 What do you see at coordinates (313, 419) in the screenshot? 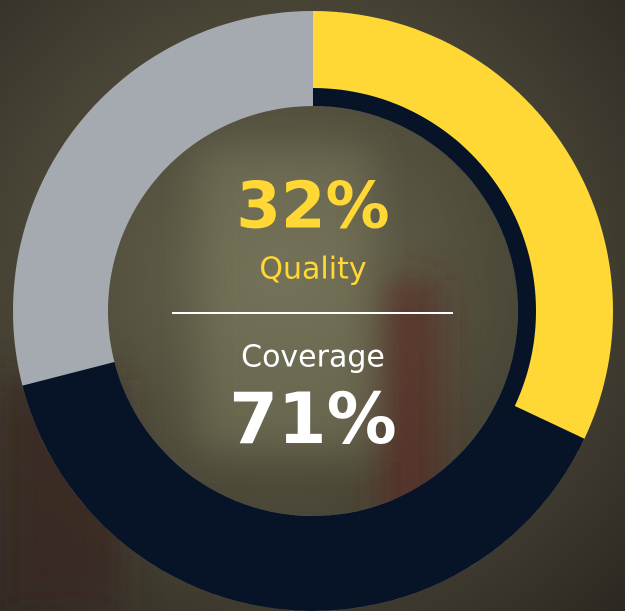
I see `coverage-value: 71%` at bounding box center [313, 419].